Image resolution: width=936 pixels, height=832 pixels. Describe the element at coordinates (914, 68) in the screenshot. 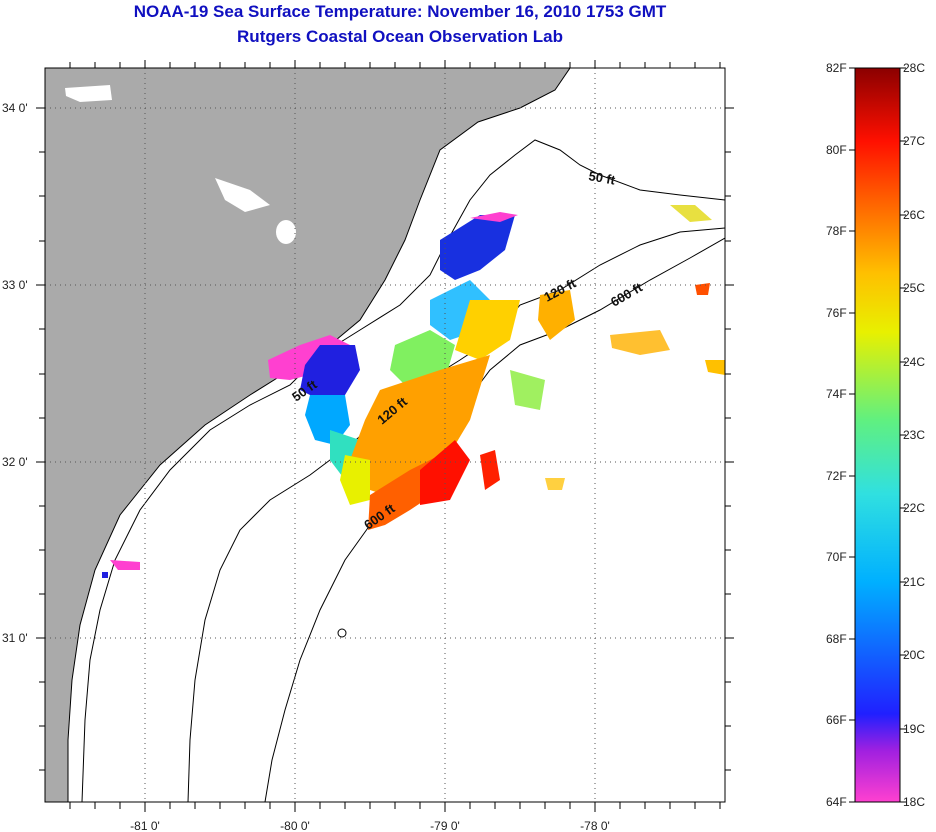

I see `colorbar-c-label-28: 28C` at that location.